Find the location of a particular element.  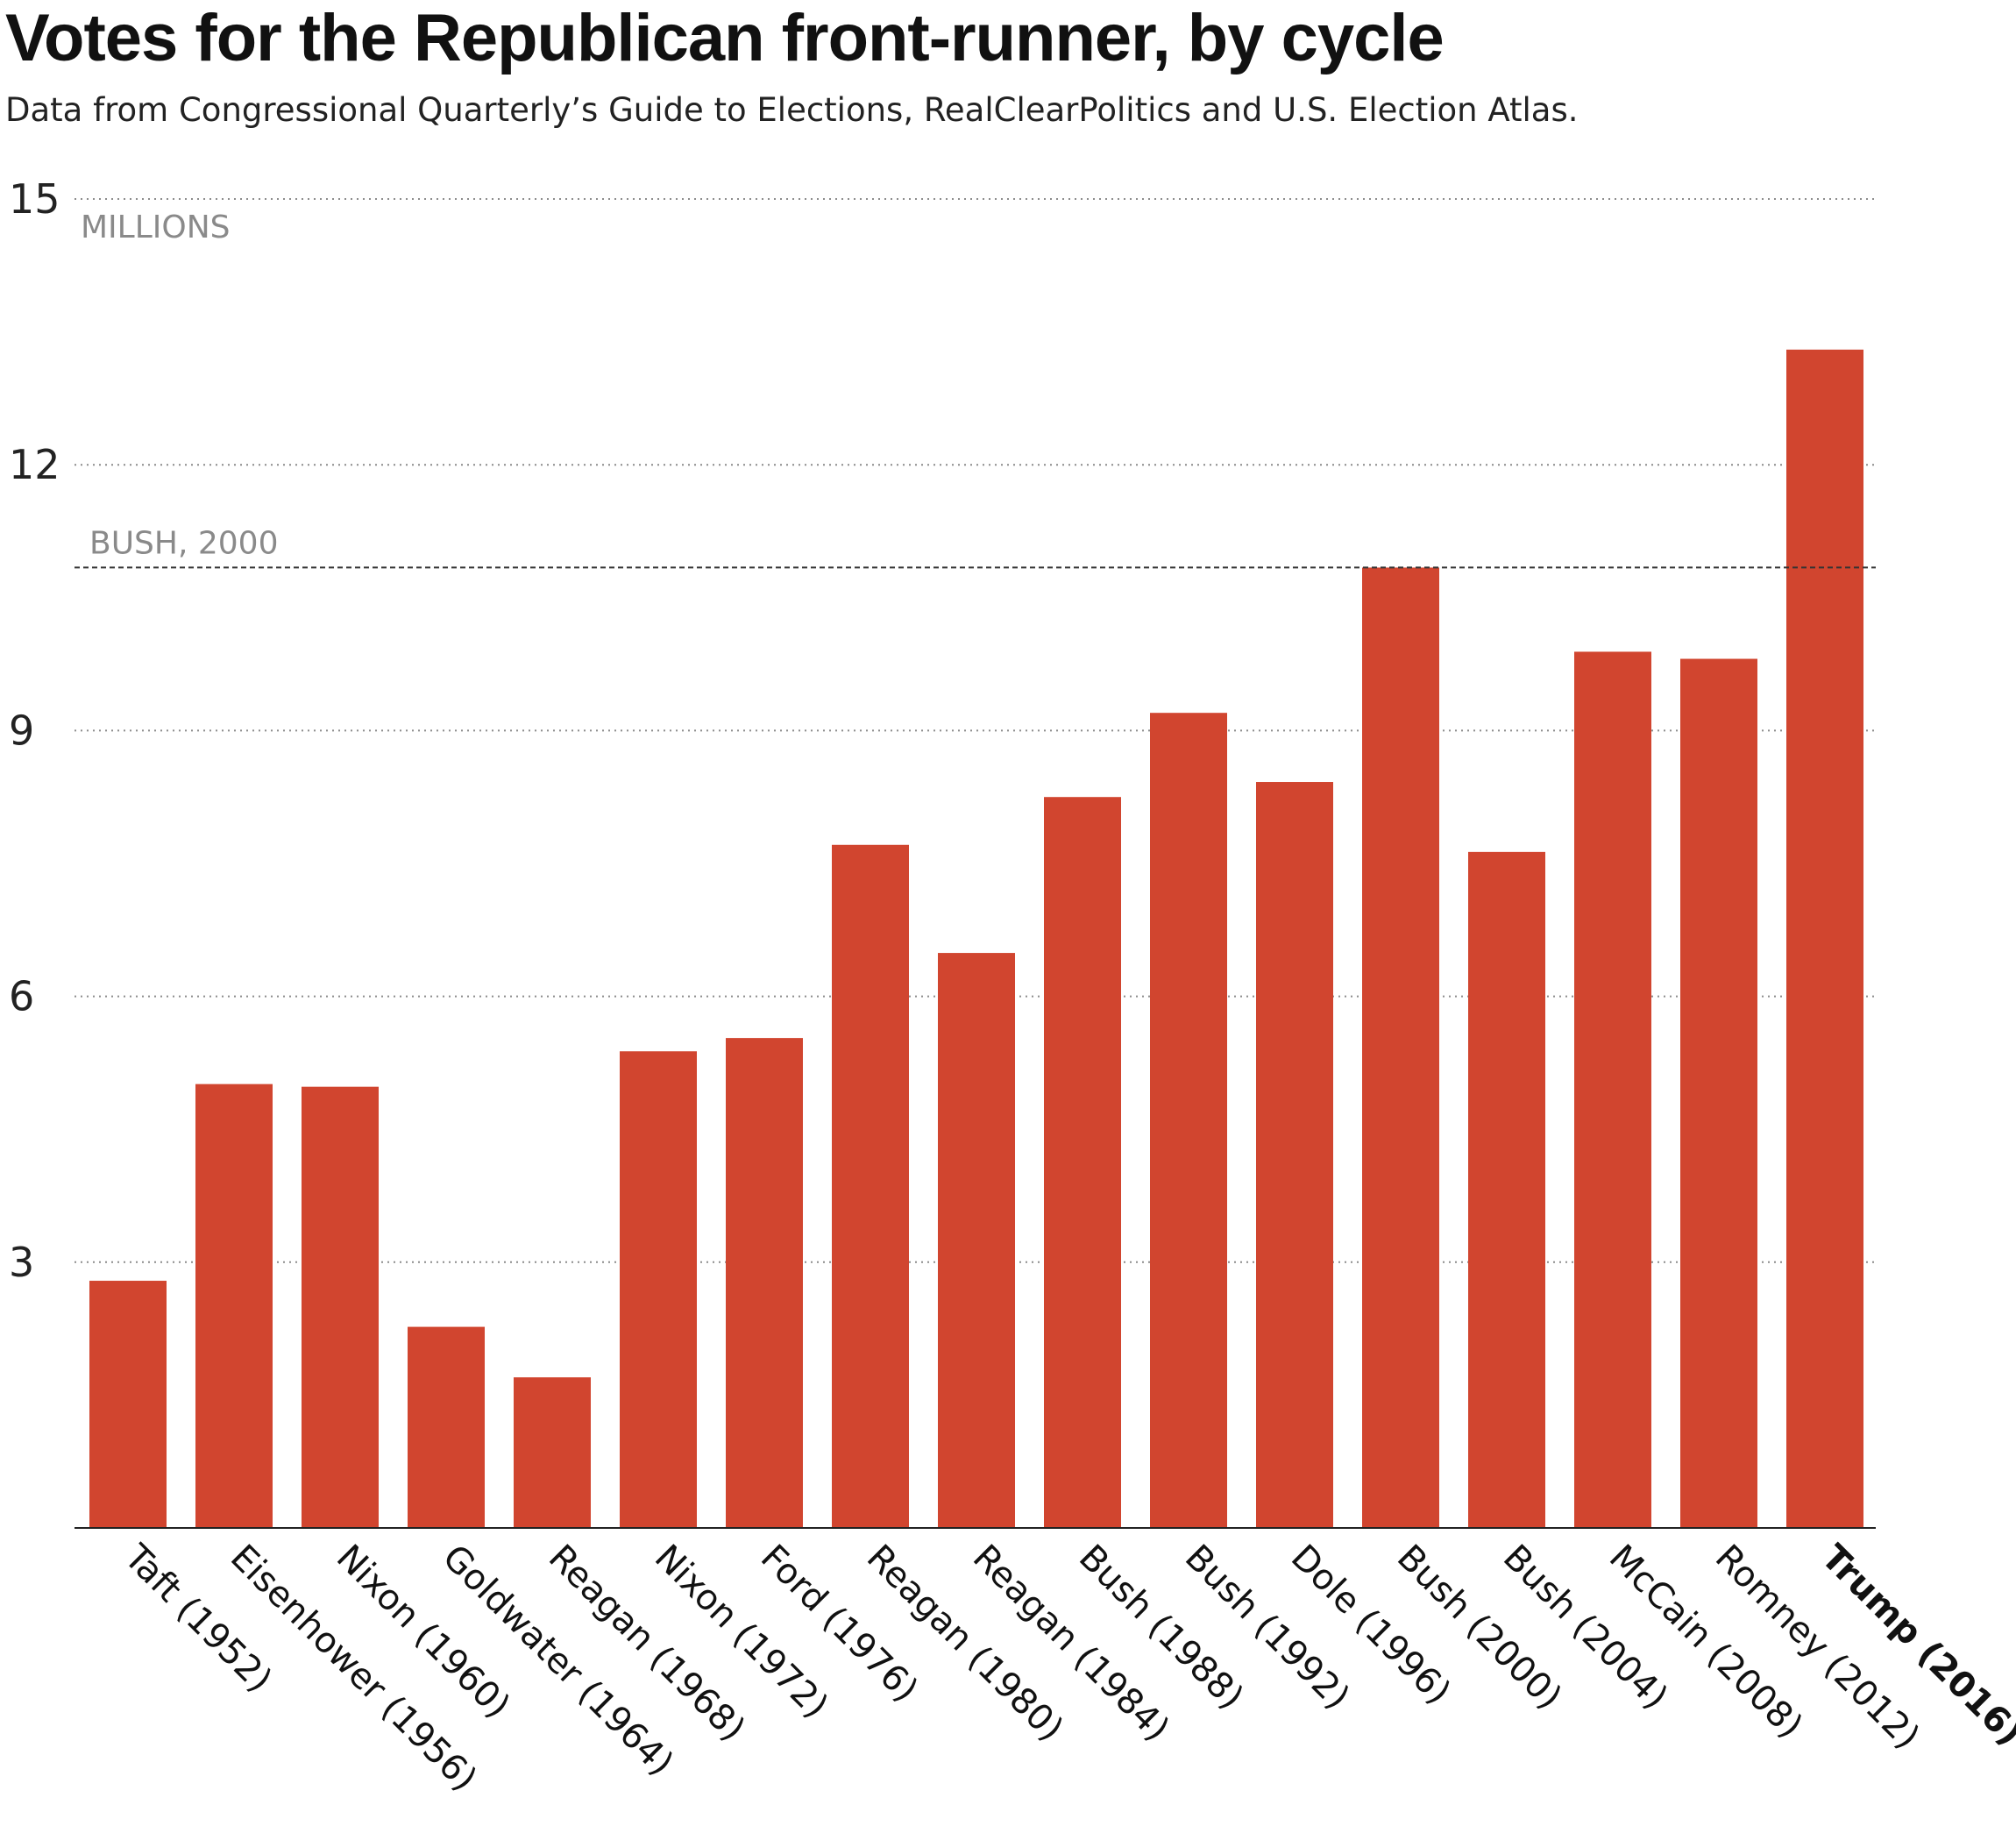

y-axis-unit-label: MILLIONS is located at coordinates (156, 227).